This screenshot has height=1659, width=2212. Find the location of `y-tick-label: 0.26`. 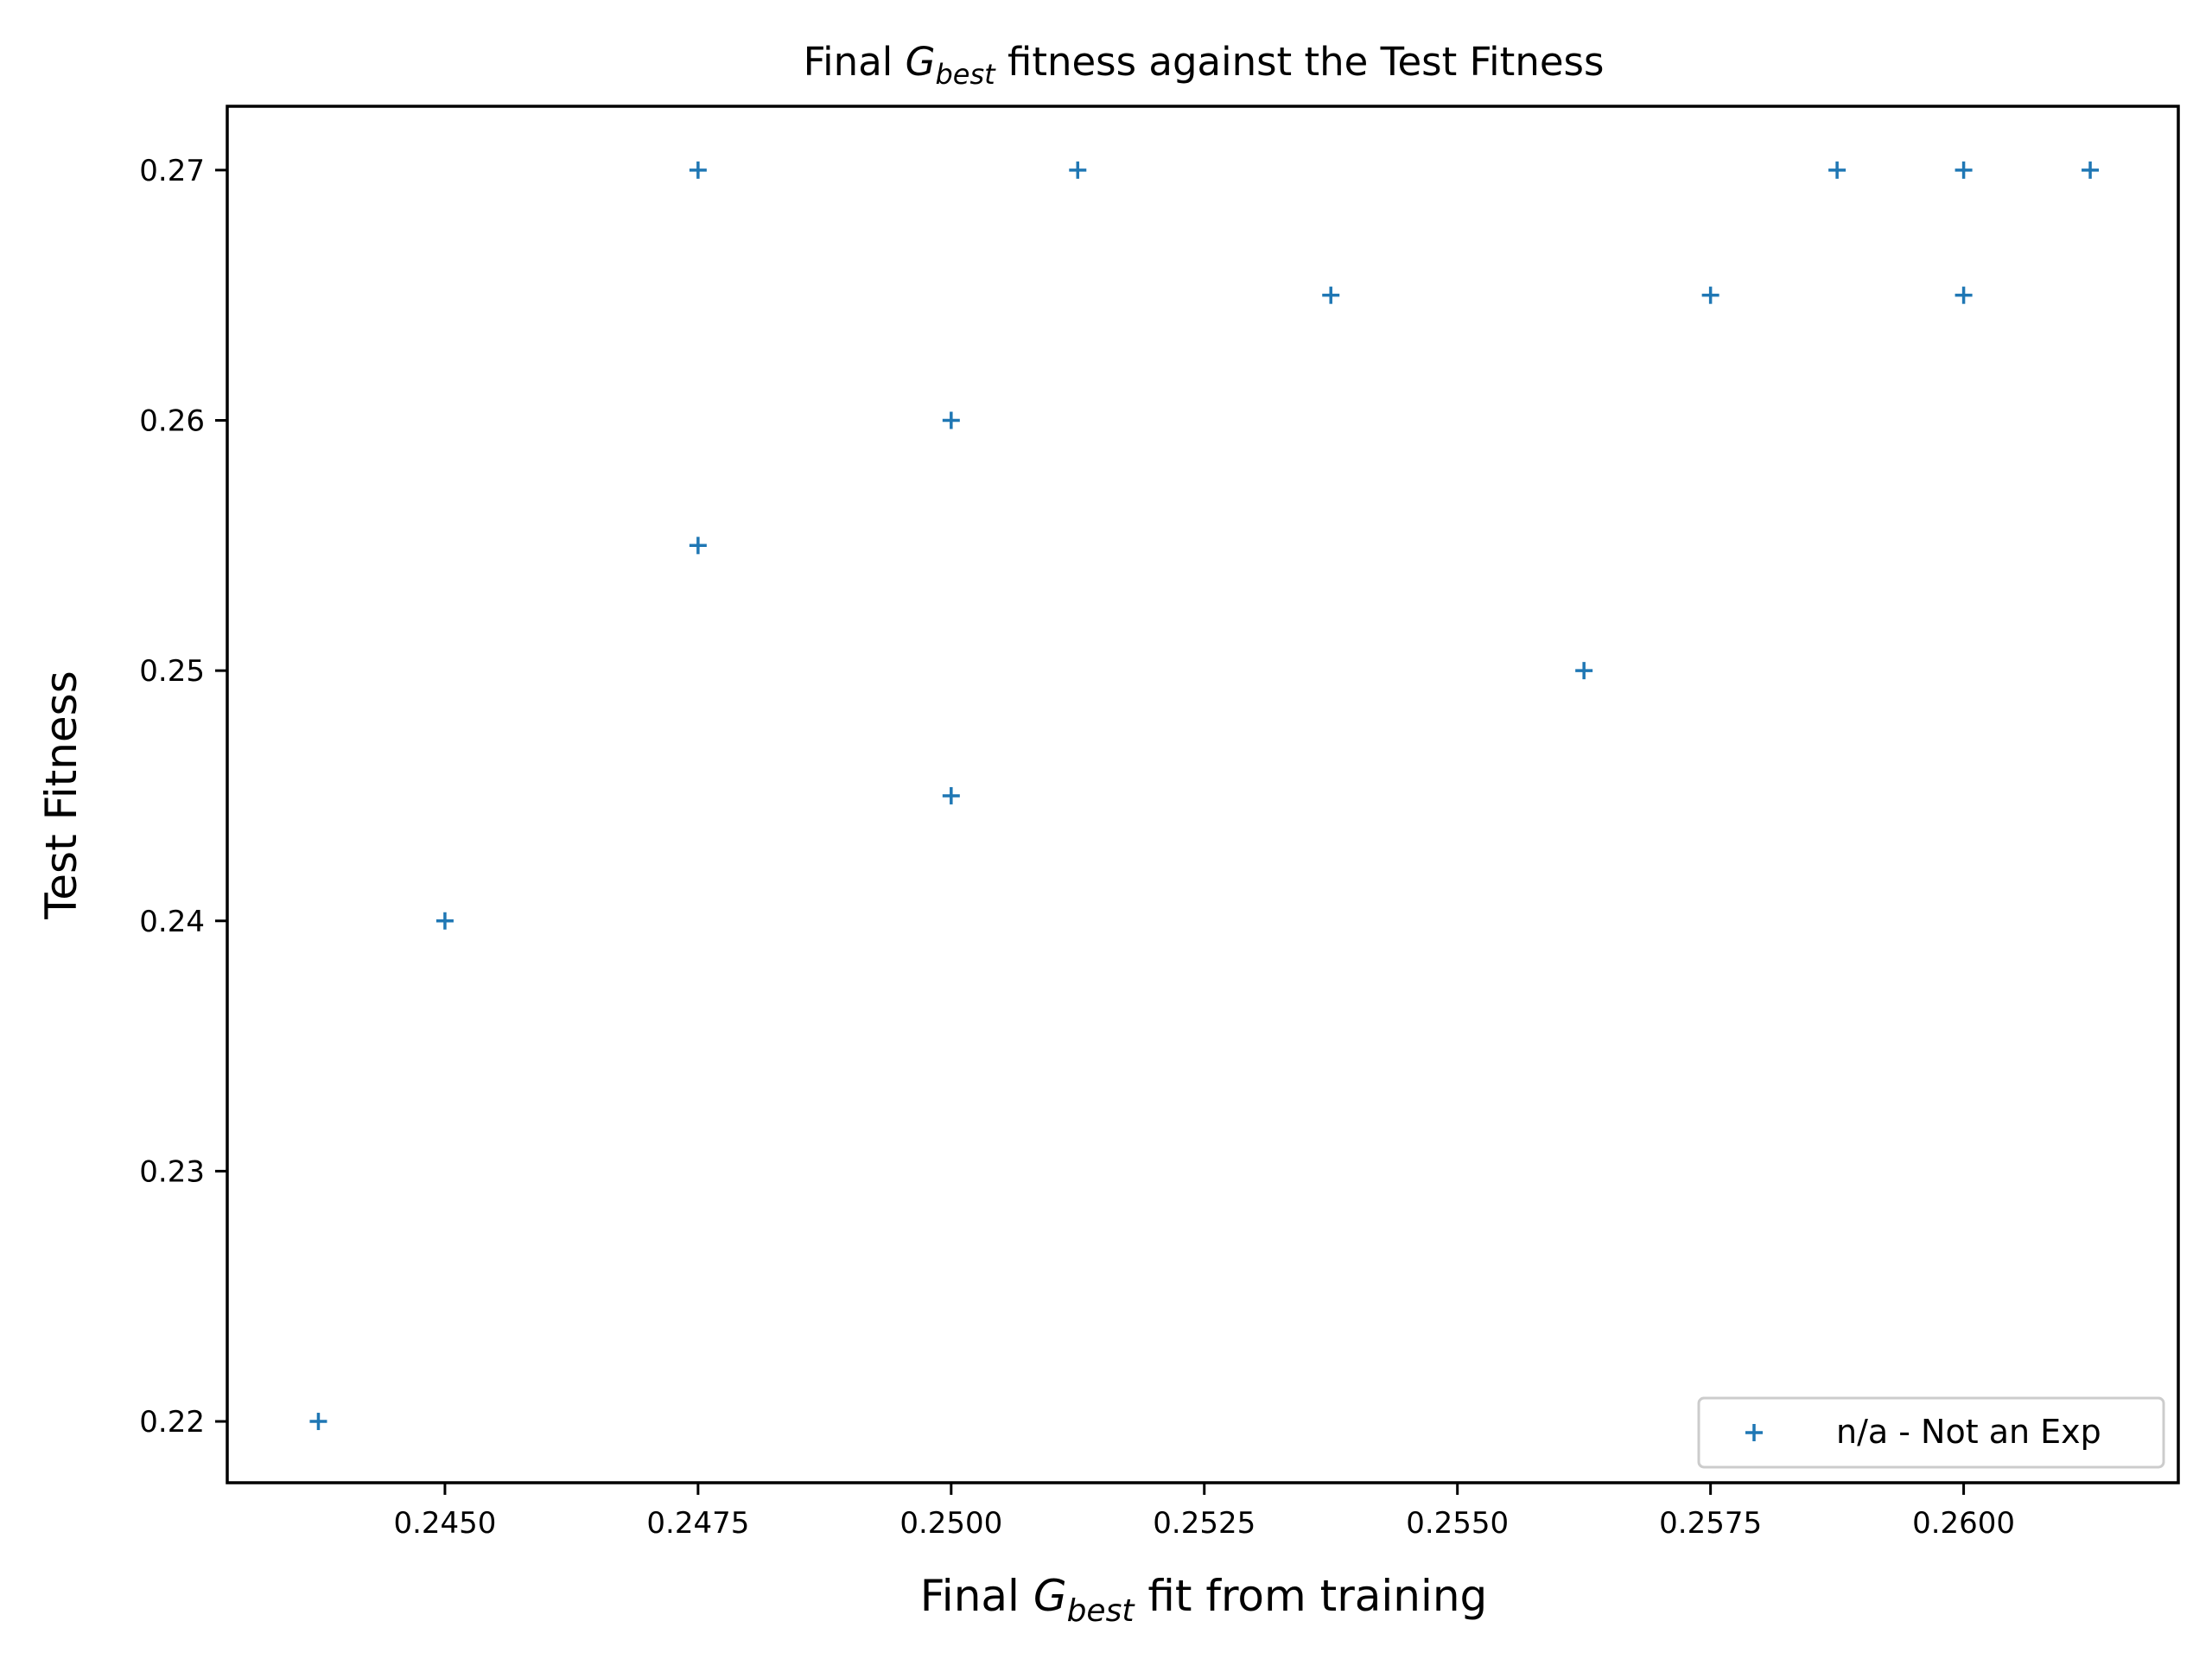

y-tick-label: 0.26 is located at coordinates (172, 421).